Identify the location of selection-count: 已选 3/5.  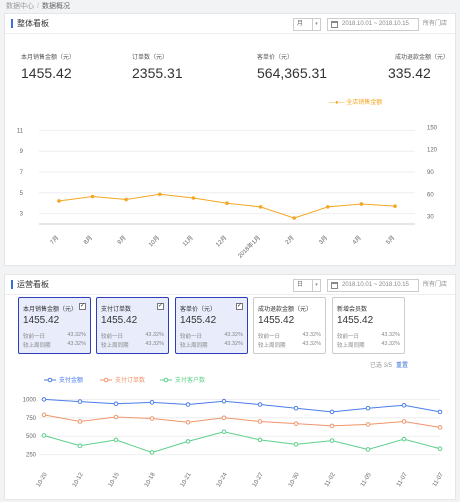
(381, 366).